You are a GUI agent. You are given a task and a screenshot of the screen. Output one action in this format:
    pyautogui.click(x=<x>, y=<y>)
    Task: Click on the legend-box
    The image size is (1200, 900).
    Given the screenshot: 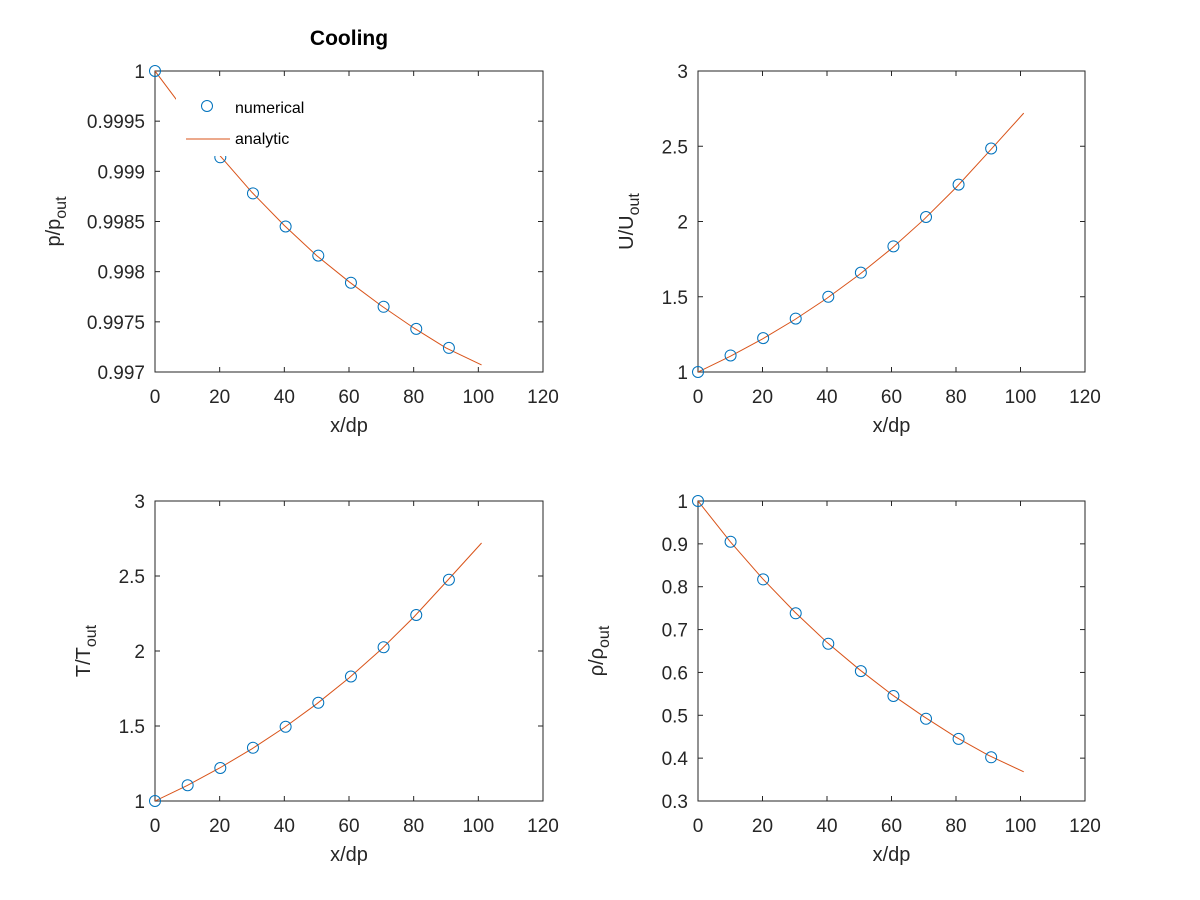 What is the action you would take?
    pyautogui.click(x=251, y=122)
    